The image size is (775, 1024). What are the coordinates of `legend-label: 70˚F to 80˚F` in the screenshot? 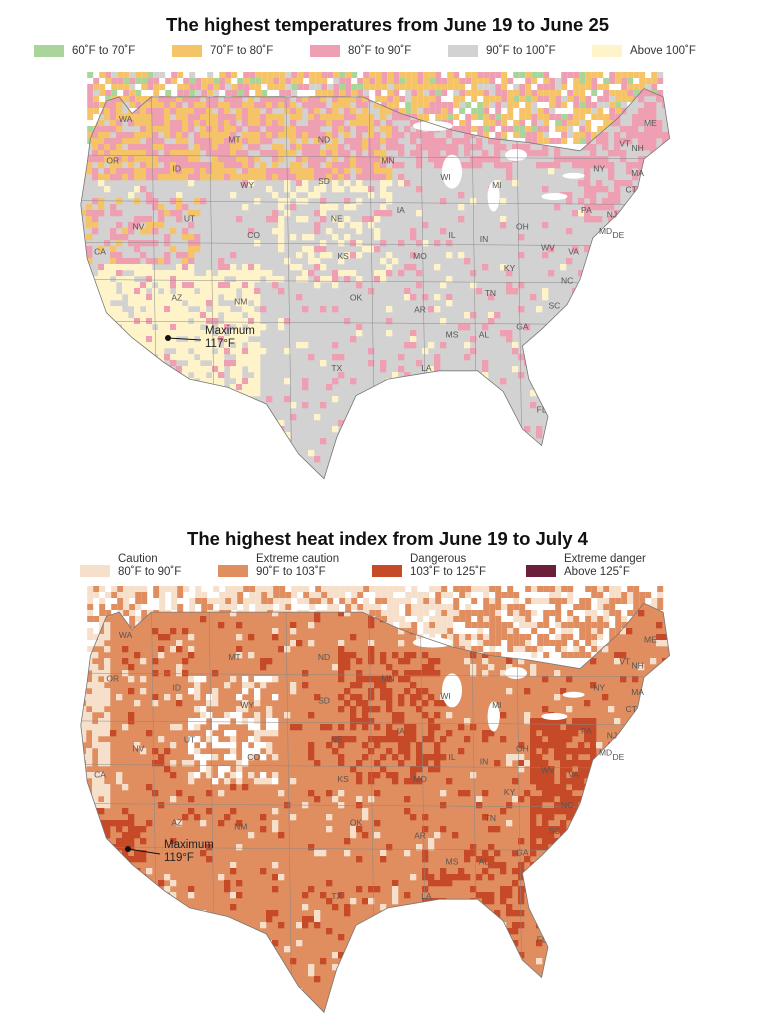 It's located at (242, 51).